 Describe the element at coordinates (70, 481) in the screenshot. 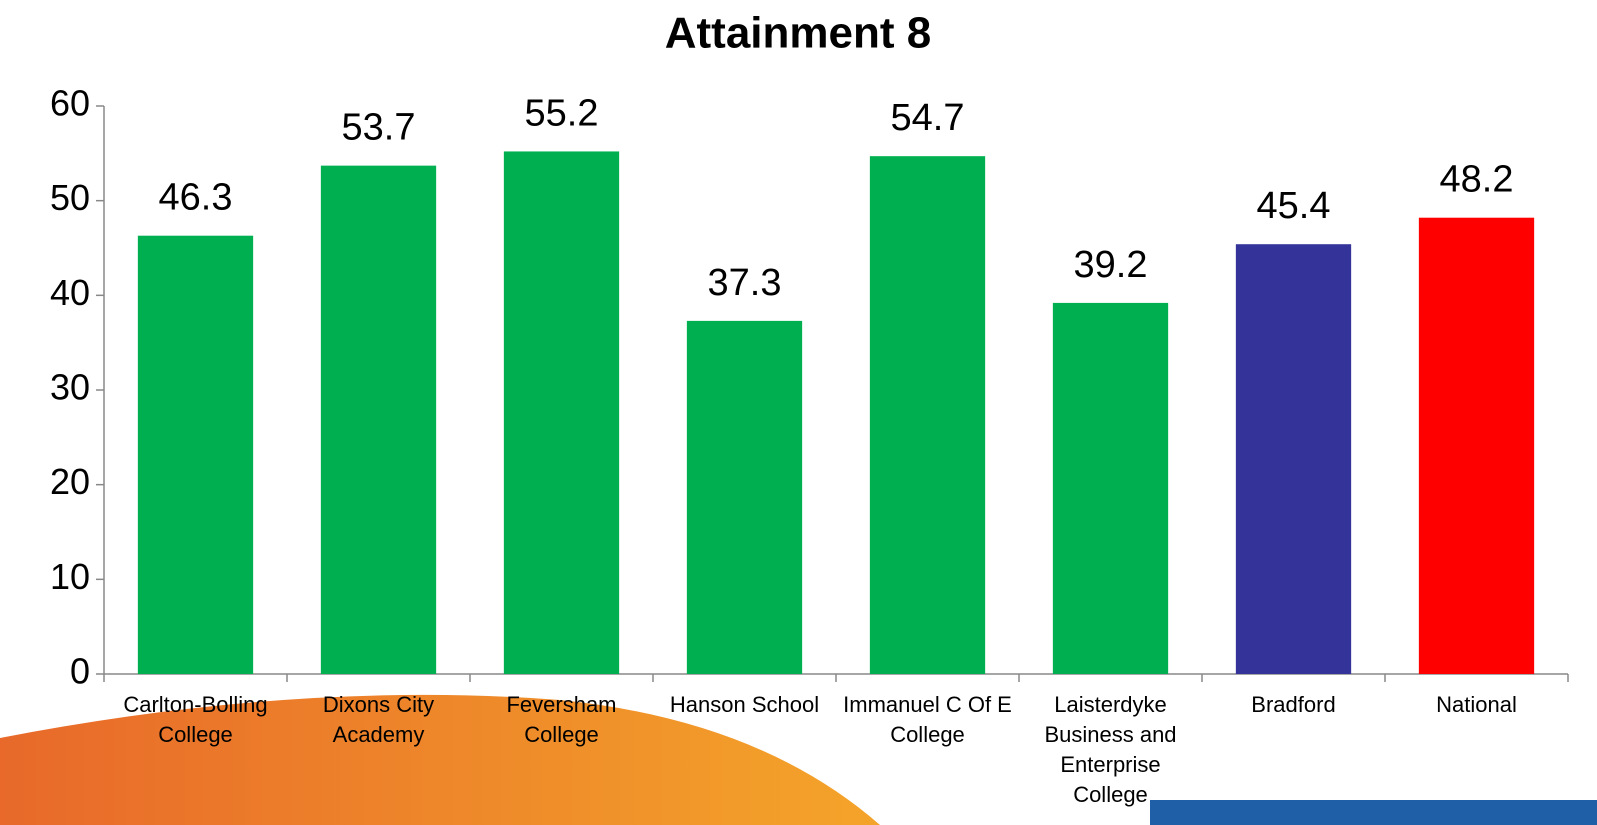

I see `y-tick-label: 20` at that location.